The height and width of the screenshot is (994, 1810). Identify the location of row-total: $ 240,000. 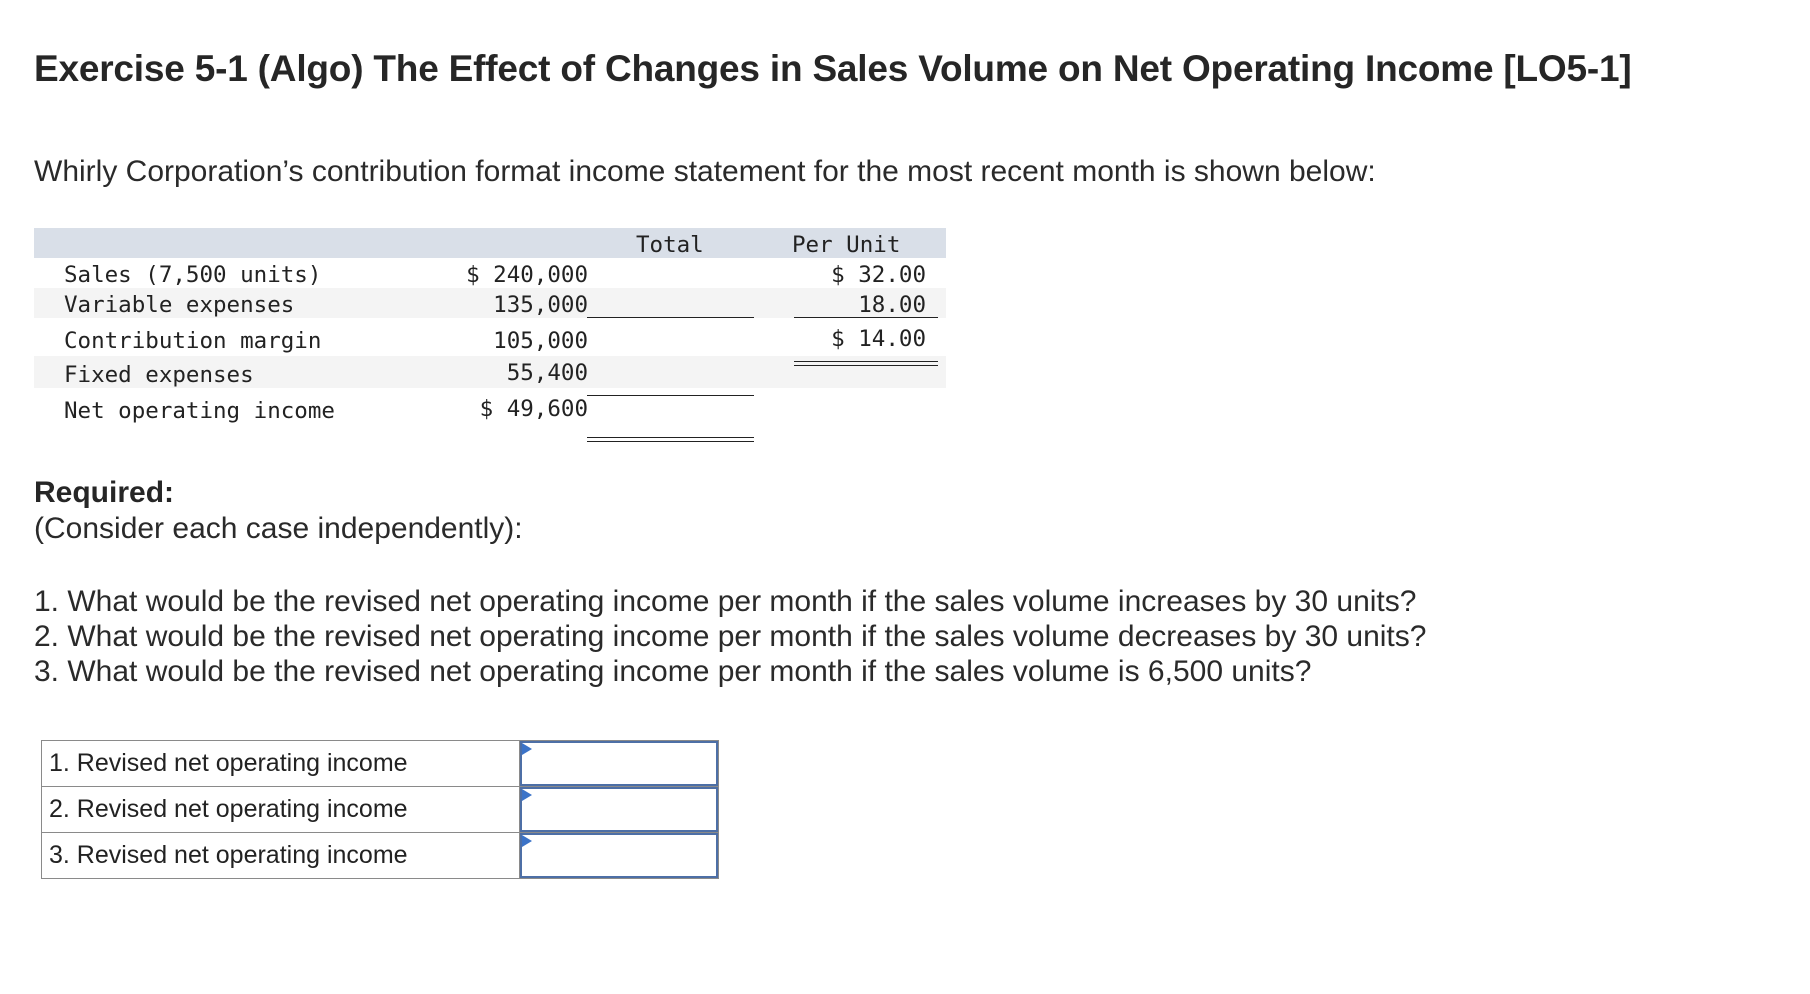
(527, 275).